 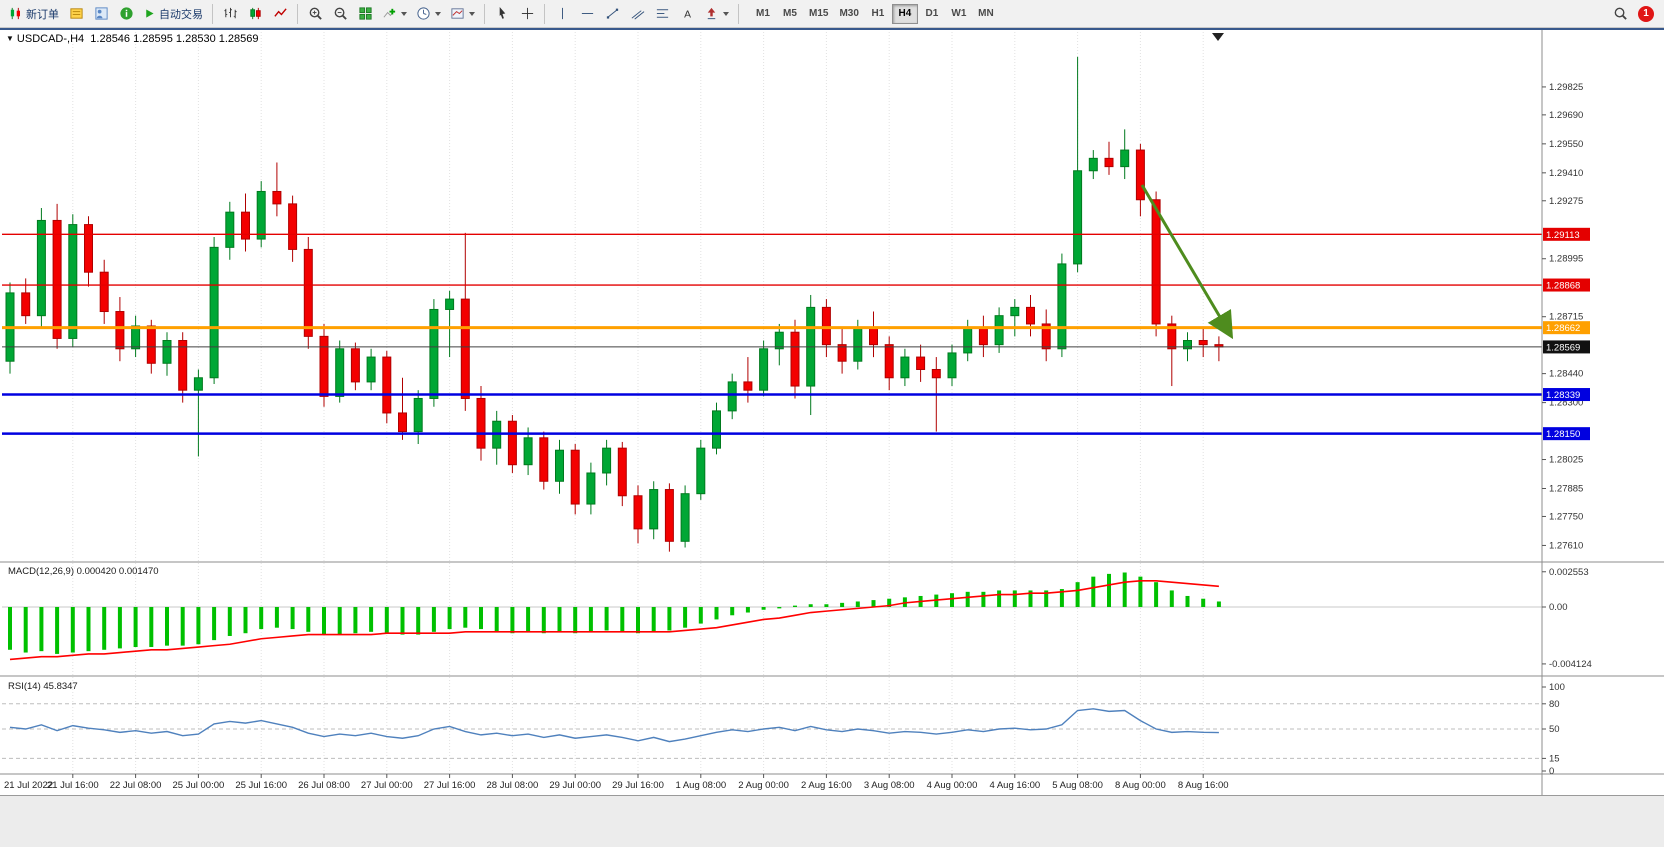 What do you see at coordinates (428, 14) in the screenshot?
I see `periods-button` at bounding box center [428, 14].